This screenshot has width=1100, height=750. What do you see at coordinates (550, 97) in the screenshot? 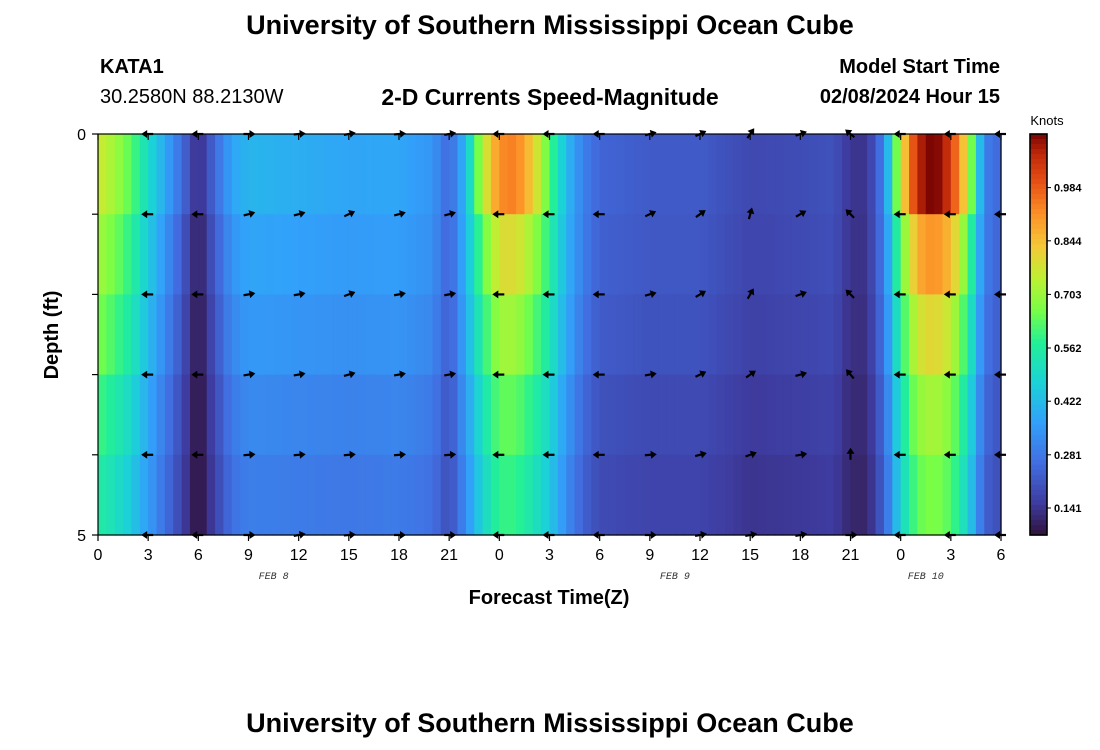
I see `chart-subtitle: 2-D Currents Speed-Magnitude` at bounding box center [550, 97].